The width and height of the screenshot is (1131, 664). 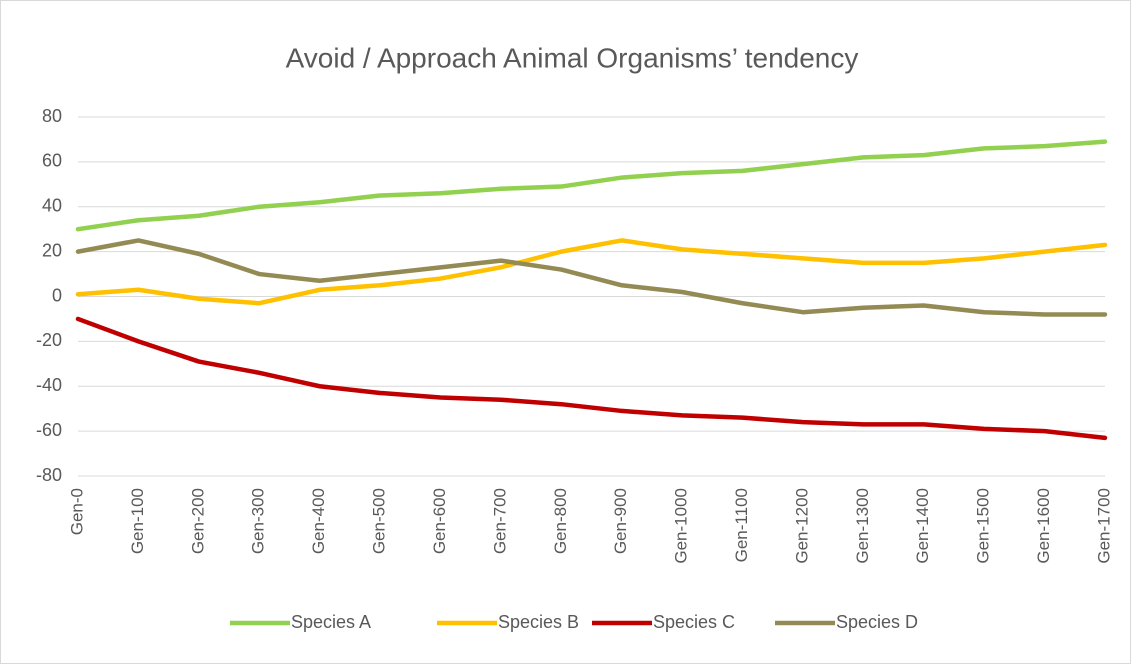 I want to click on x-tick-label: Gen-1100, so click(x=741, y=525).